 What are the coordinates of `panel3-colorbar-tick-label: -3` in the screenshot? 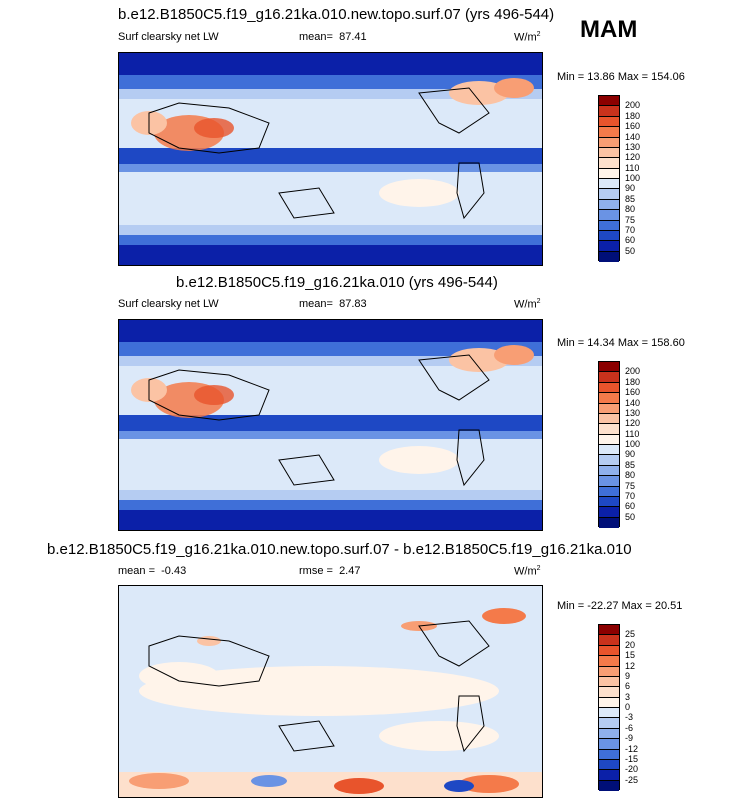 It's located at (629, 717).